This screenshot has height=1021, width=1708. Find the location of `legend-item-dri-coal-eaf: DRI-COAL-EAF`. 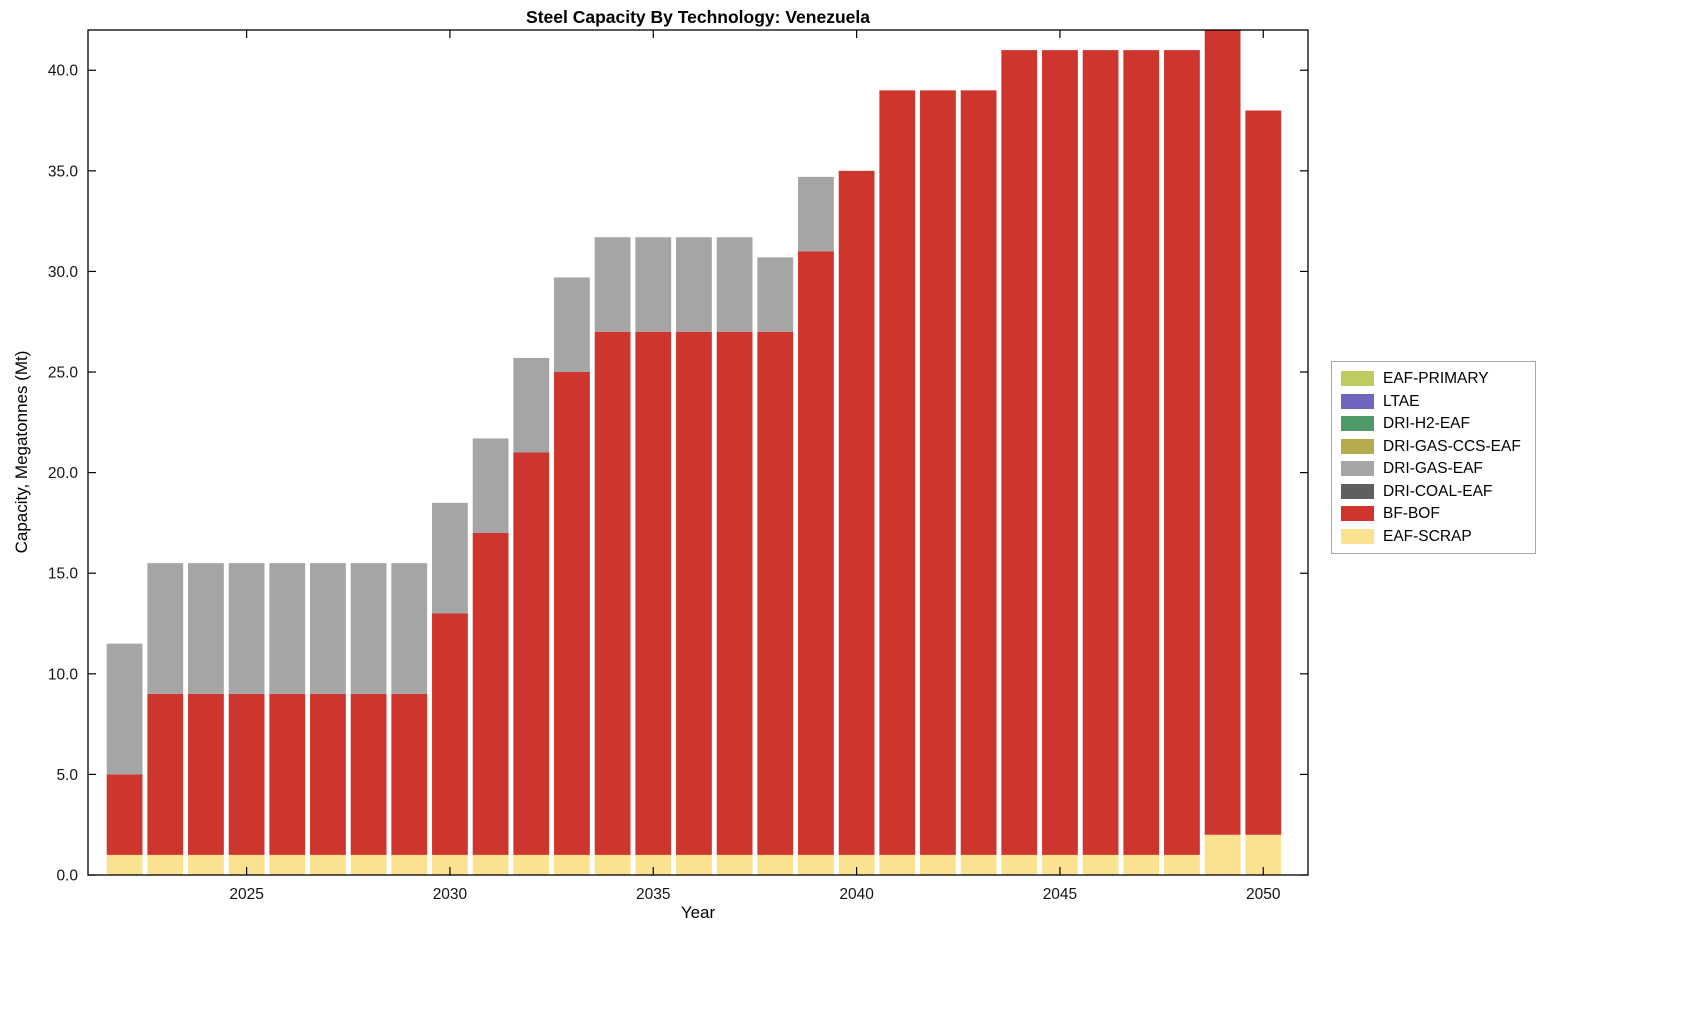

legend-item-dri-coal-eaf: DRI-COAL-EAF is located at coordinates (1431, 491).